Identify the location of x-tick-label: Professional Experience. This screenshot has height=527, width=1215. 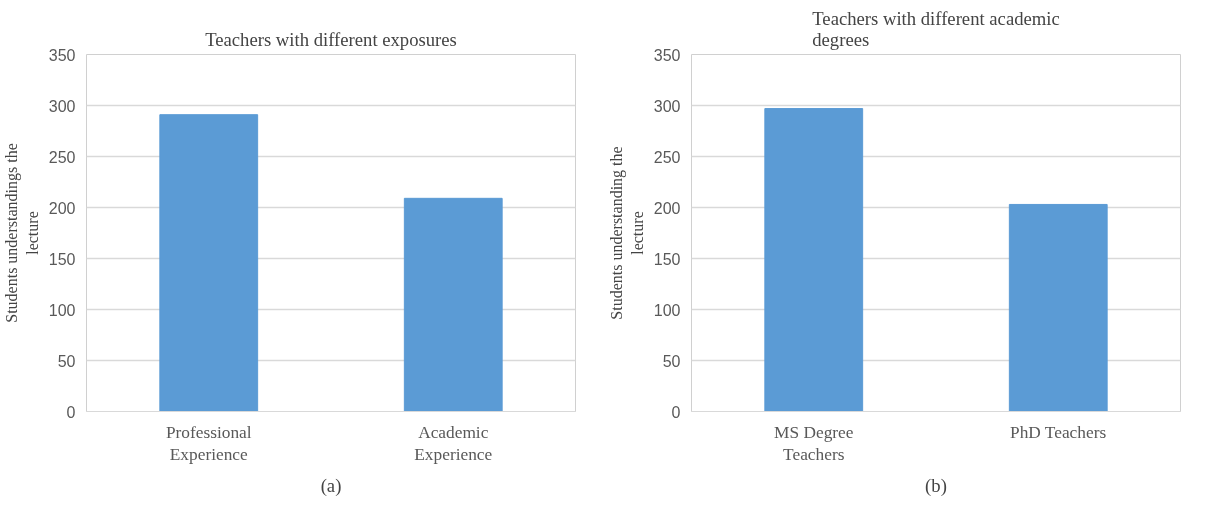
(208, 443).